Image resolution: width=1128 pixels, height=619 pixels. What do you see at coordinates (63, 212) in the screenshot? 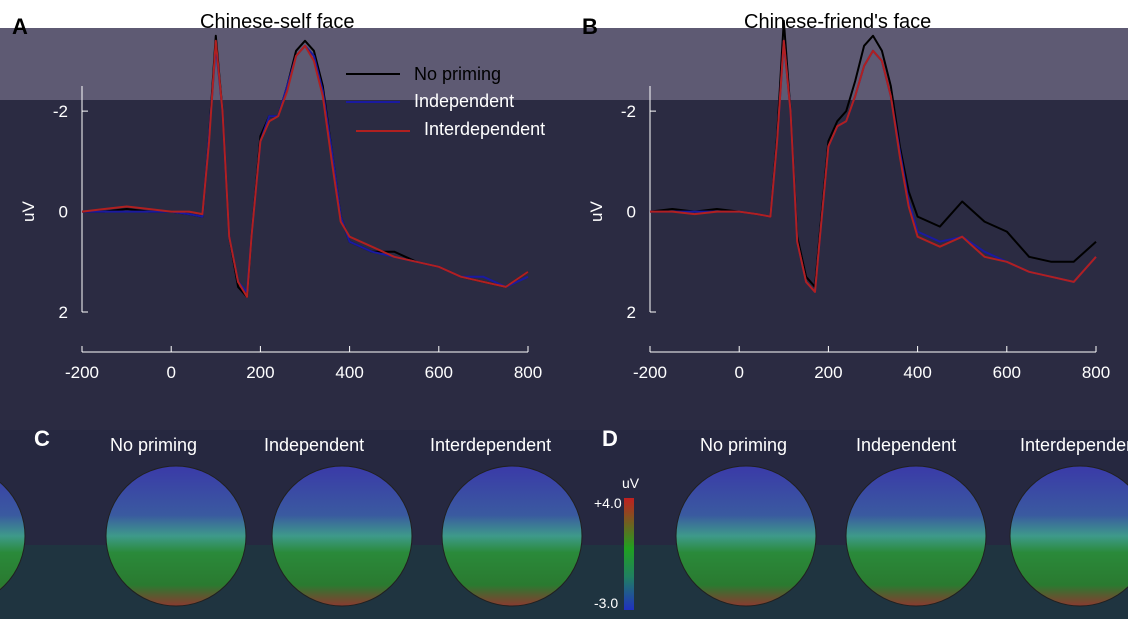
I see `chart-self-y-tick-label: 0` at bounding box center [63, 212].